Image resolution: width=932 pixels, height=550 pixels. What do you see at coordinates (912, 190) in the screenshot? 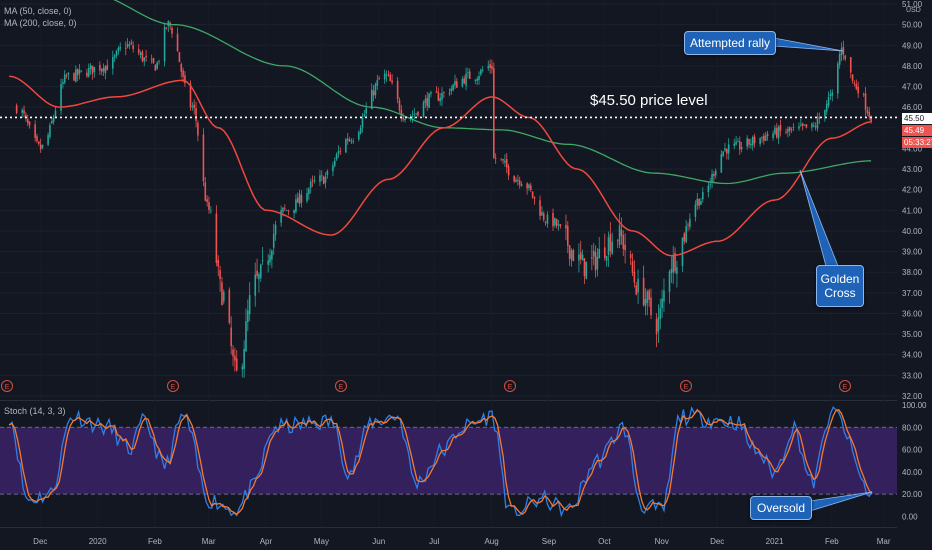
I see `price-tick-label: 42.00` at bounding box center [912, 190].